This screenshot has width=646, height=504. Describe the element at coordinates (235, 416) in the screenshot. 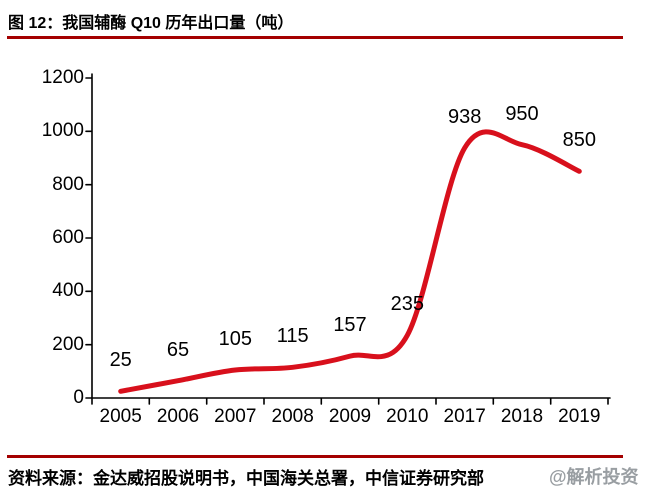

I see `x-tick-label: 2007` at that location.